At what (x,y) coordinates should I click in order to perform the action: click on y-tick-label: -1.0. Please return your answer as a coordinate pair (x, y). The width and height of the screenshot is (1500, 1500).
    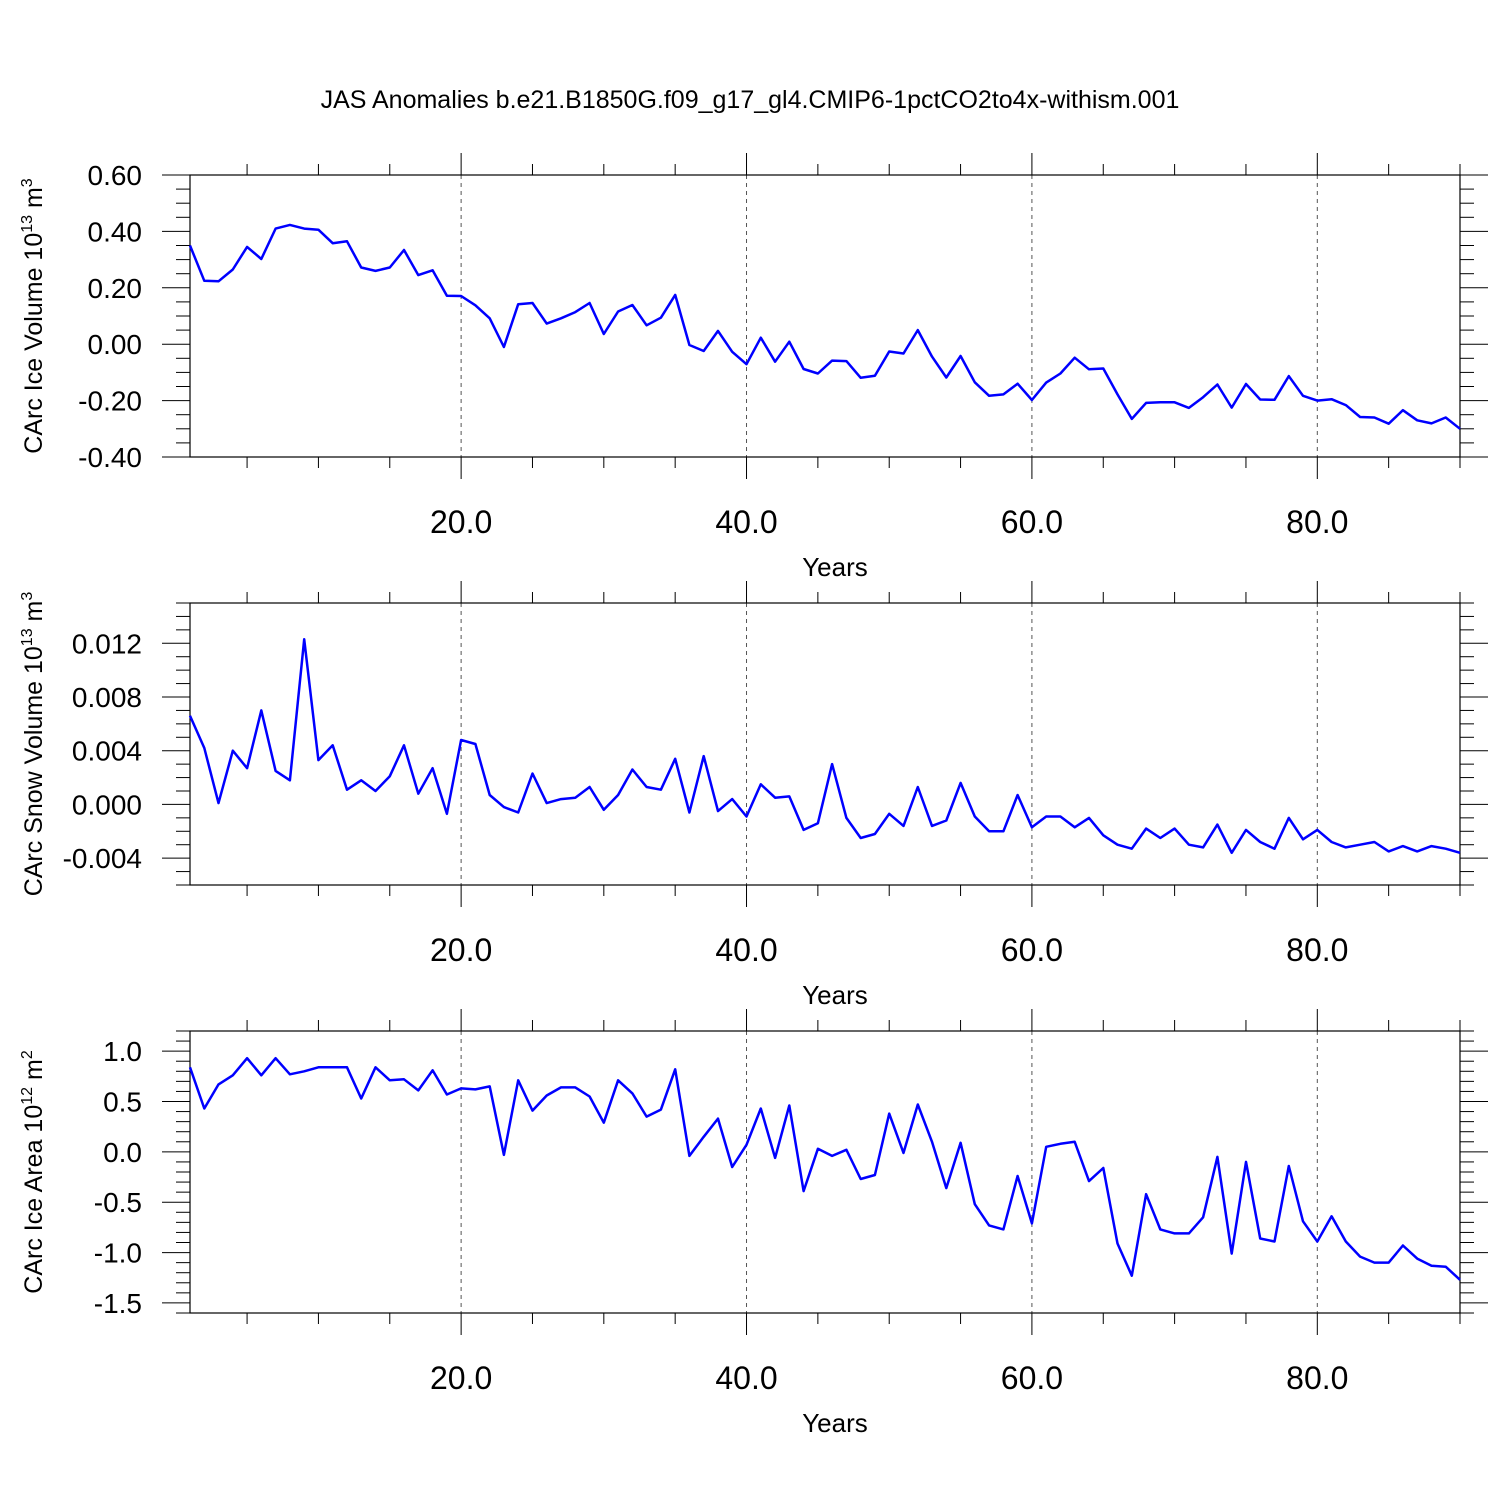
    Looking at the image, I should click on (118, 1253).